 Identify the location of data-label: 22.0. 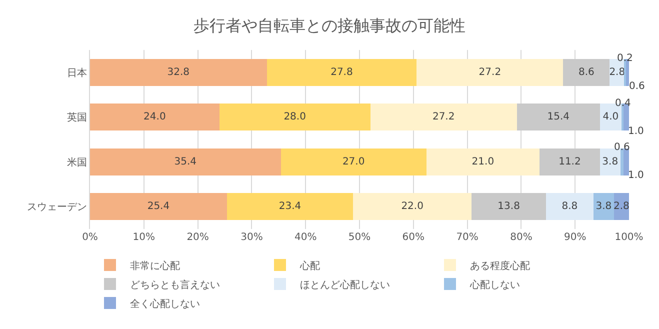
(412, 206).